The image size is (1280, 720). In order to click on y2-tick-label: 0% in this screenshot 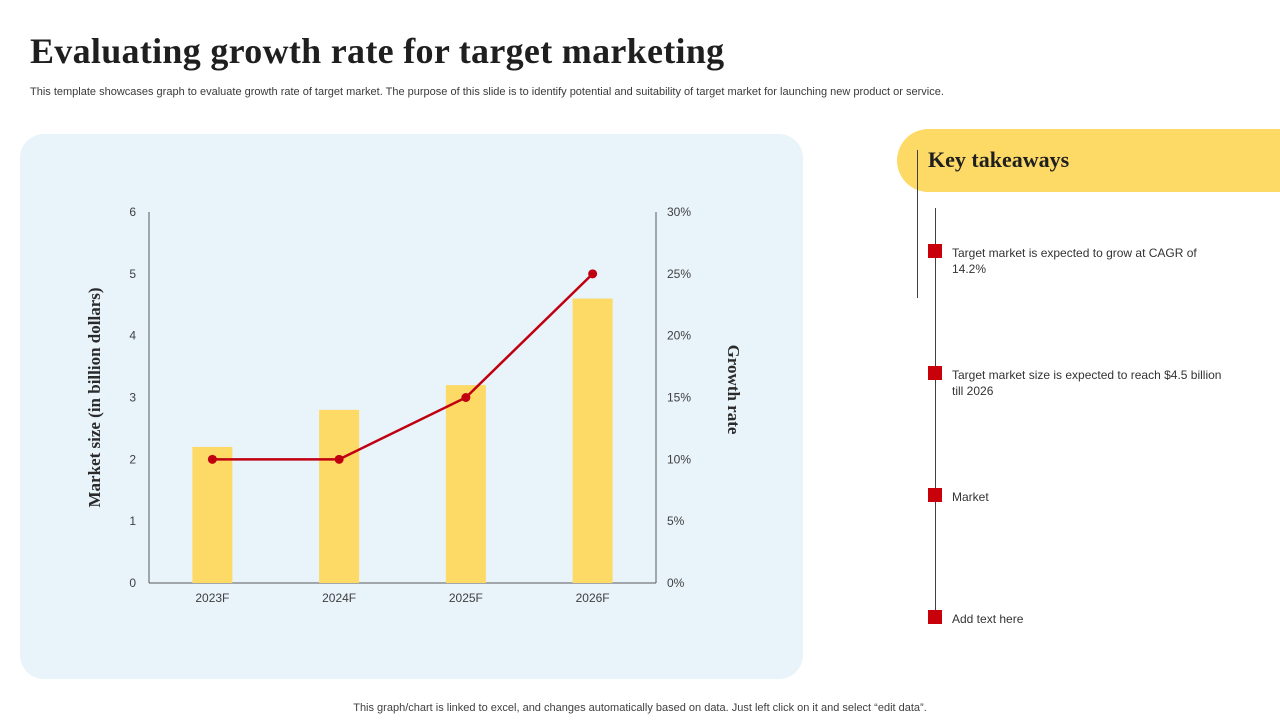, I will do `click(676, 583)`.